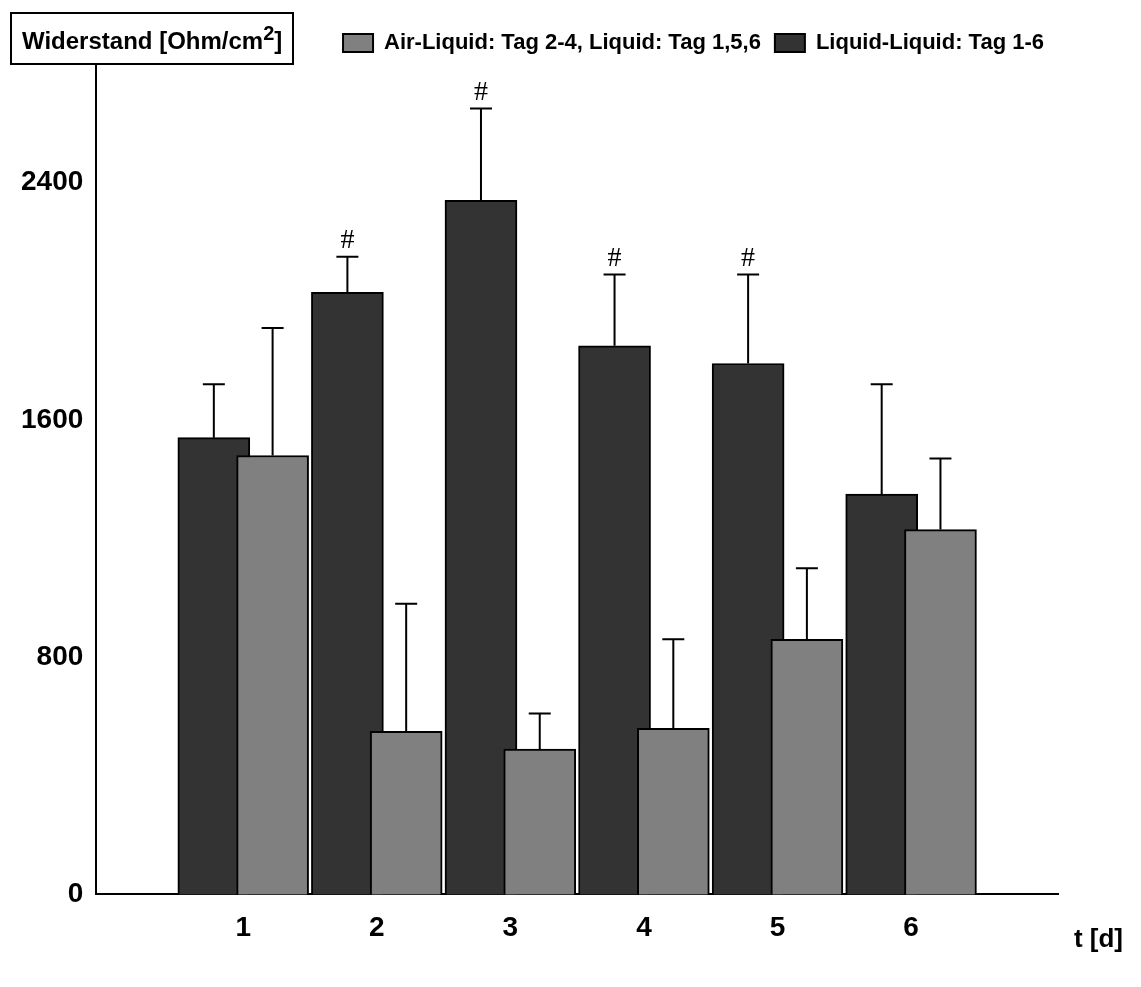 This screenshot has width=1141, height=987. Describe the element at coordinates (1098, 937) in the screenshot. I see `x-axis-title: t [d]` at that location.